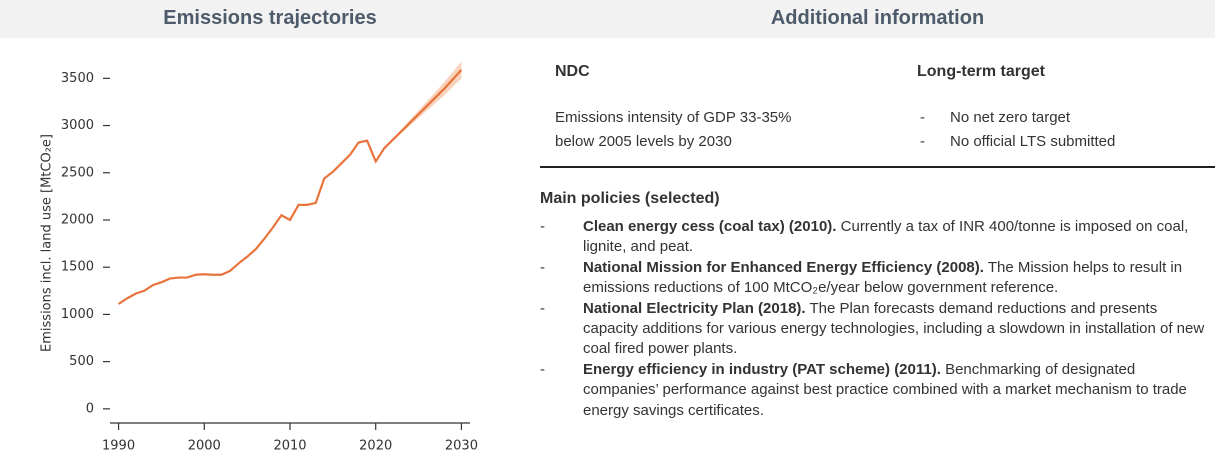  What do you see at coordinates (877, 18) in the screenshot?
I see `right-header: Additional information` at bounding box center [877, 18].